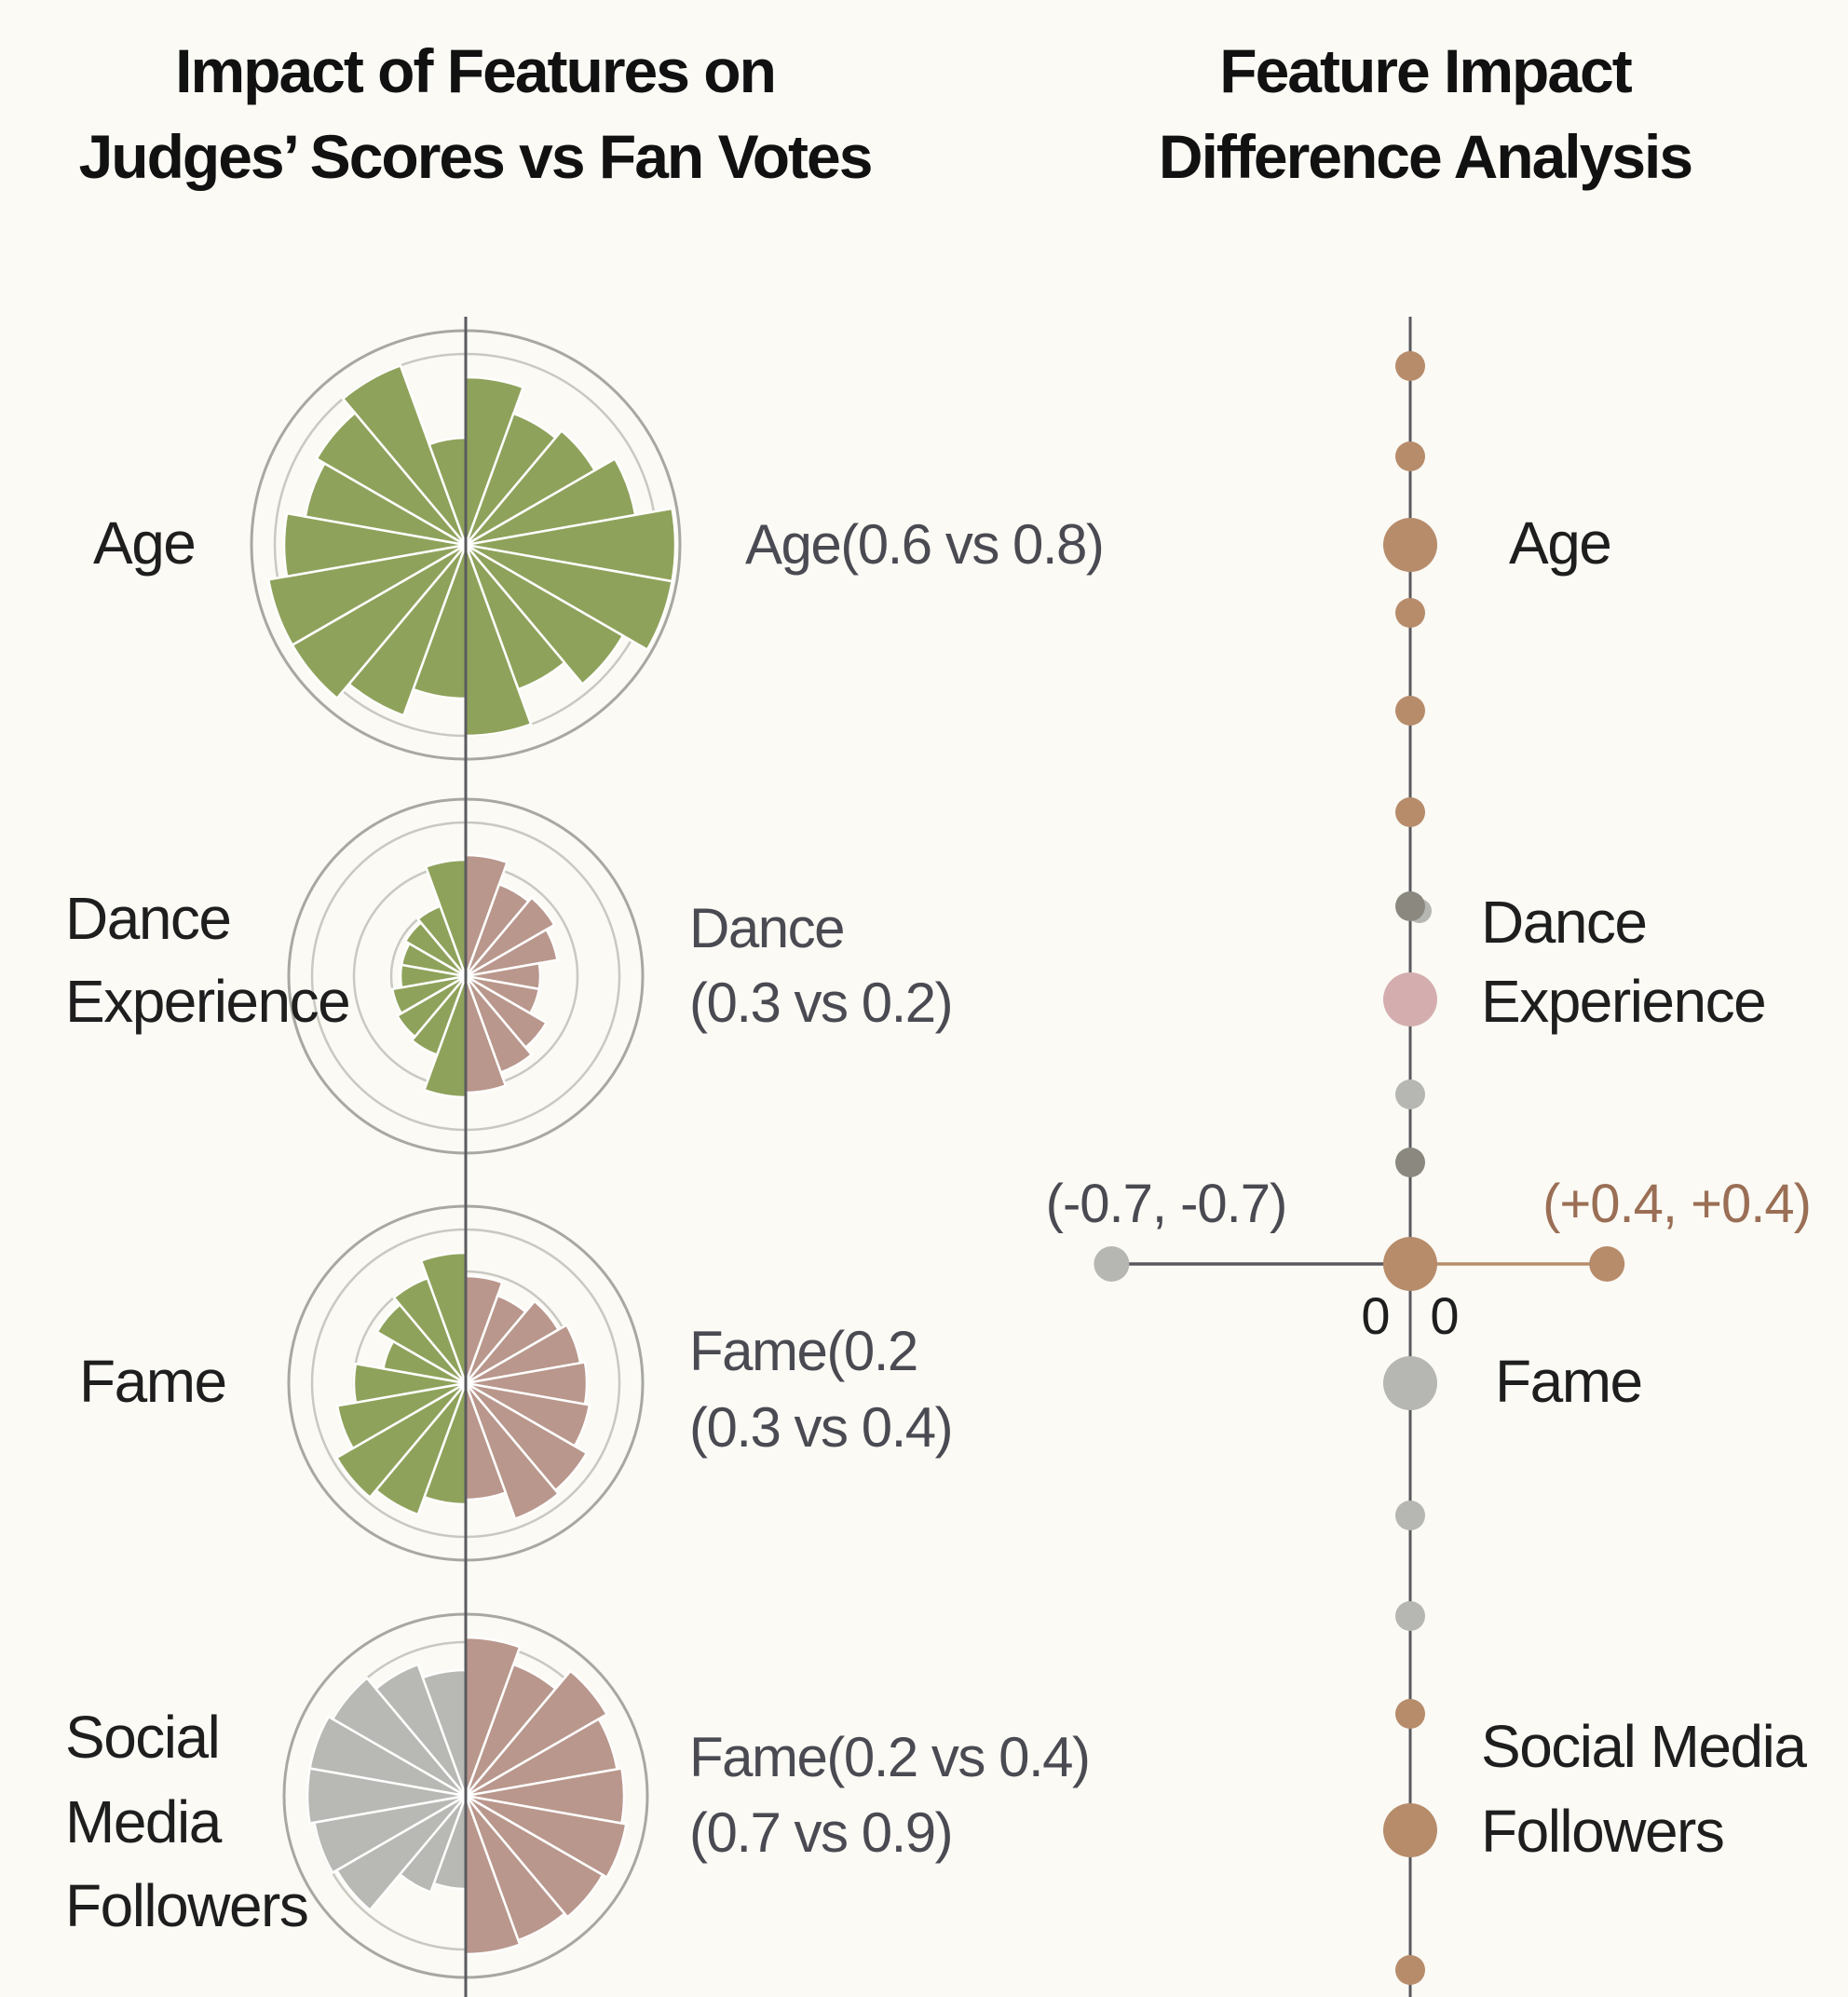 The image size is (1848, 1997). I want to click on feature-label: Fame, so click(152, 1381).